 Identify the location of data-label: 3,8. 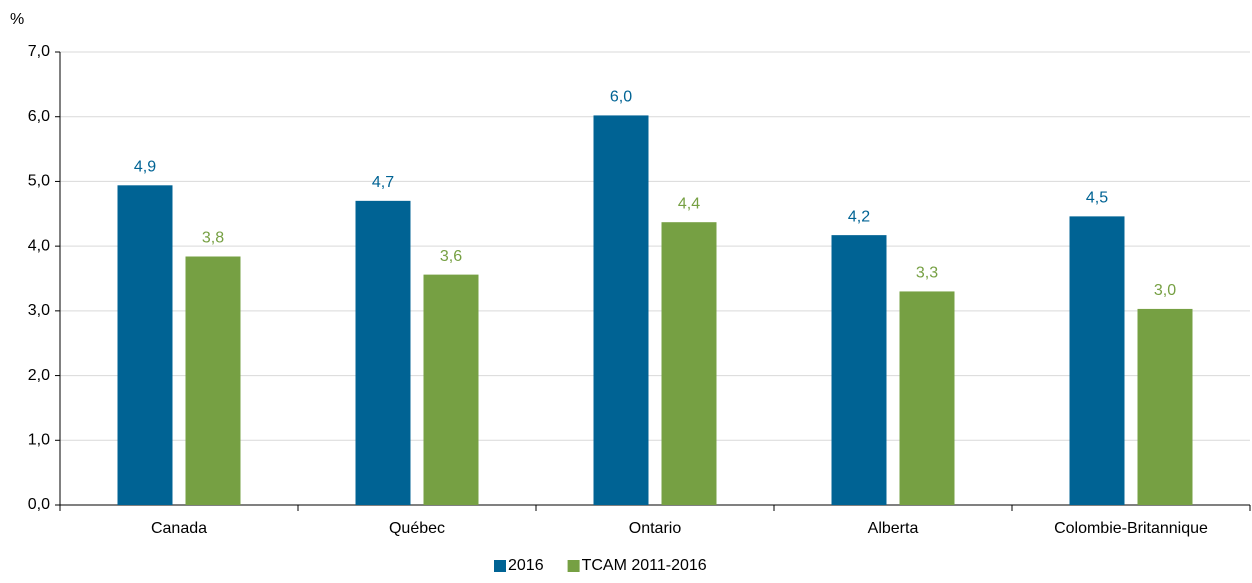
(213, 238).